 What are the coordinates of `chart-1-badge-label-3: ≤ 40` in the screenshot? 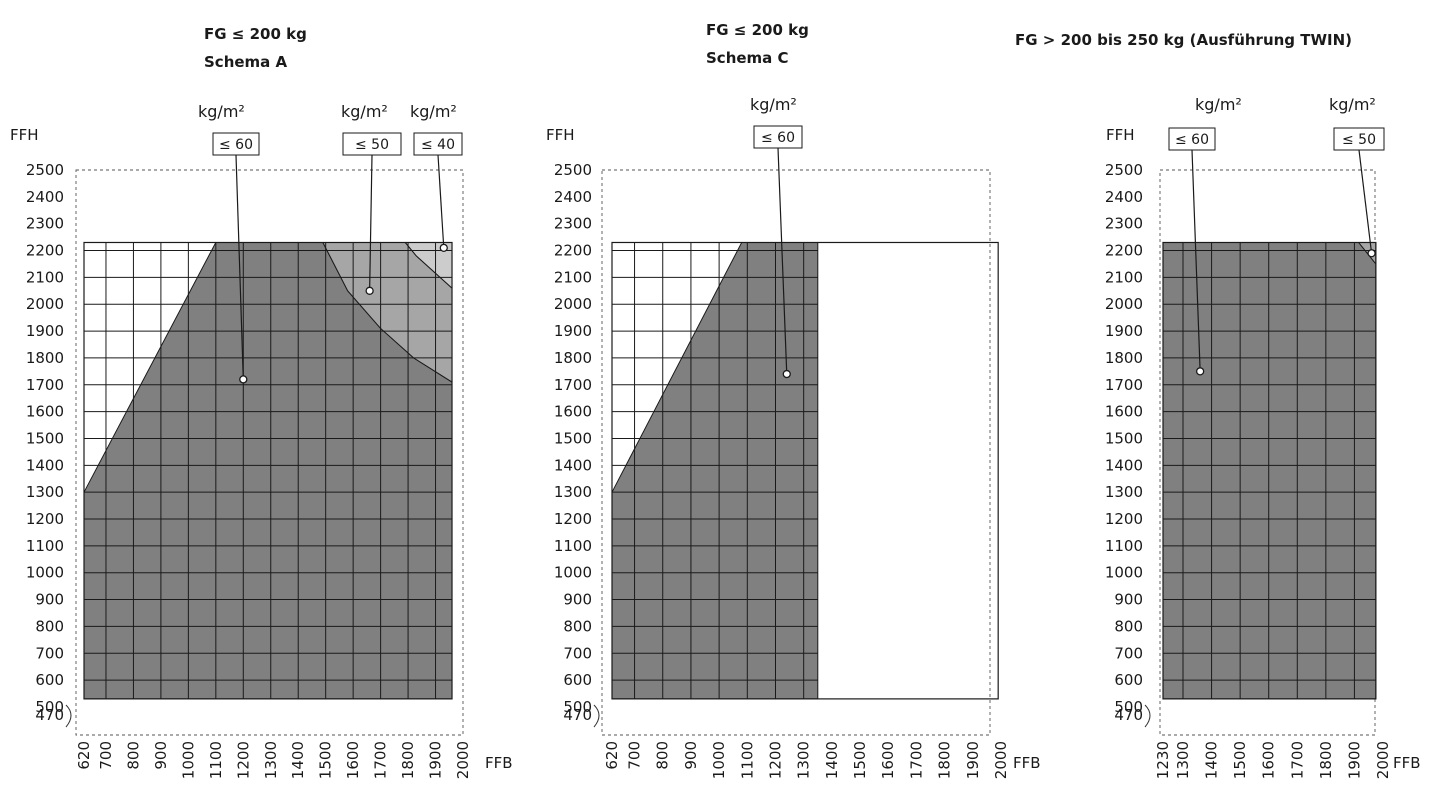 It's located at (438, 145).